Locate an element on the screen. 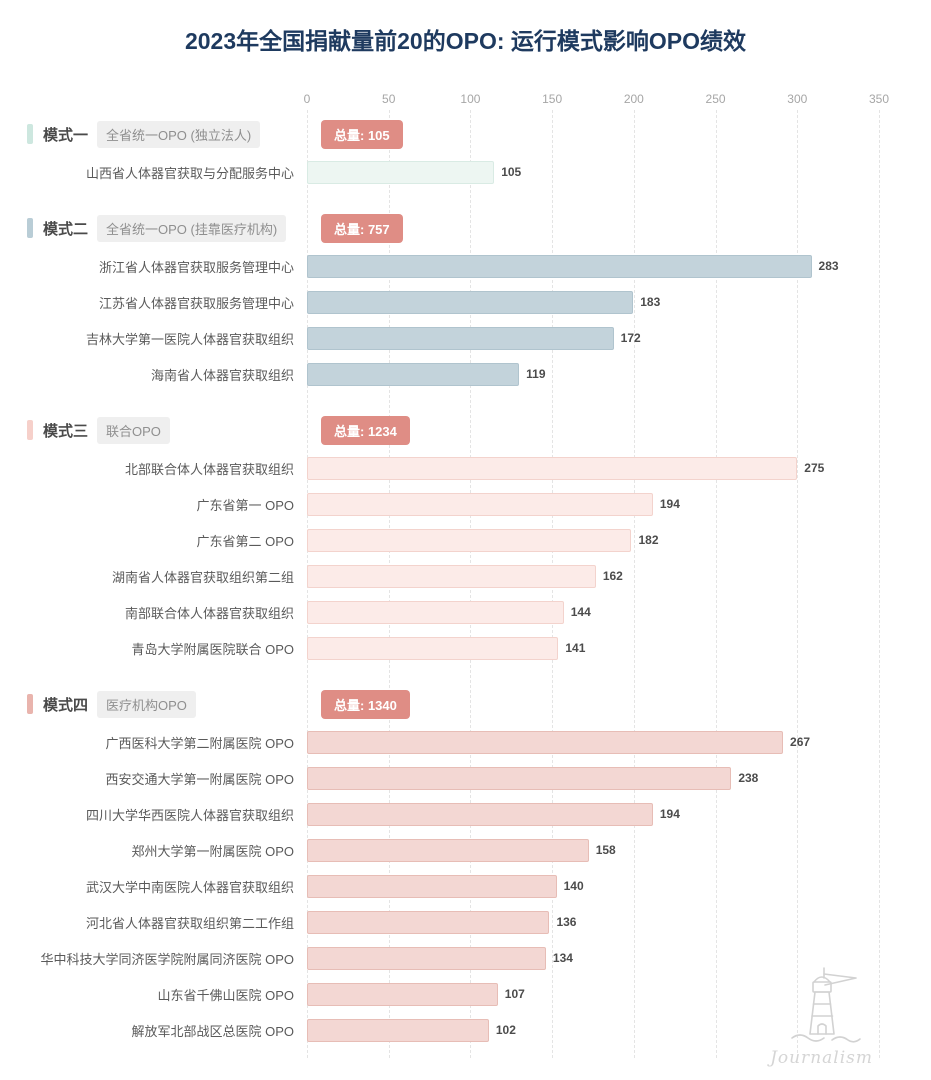 This screenshot has width=931, height=1080. bar-row: 山东省千佛山医院 OPO 107 is located at coordinates (465, 994).